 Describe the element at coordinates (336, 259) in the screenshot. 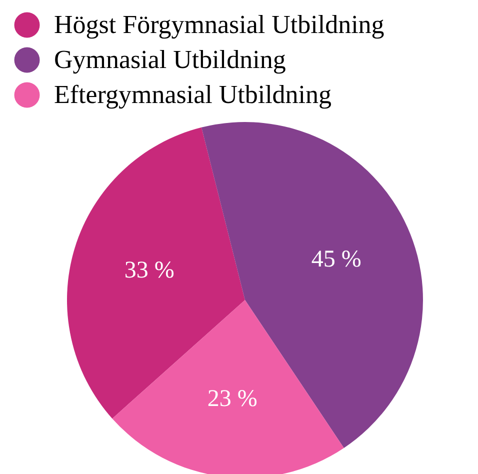

I see `data-label: 45 %` at that location.